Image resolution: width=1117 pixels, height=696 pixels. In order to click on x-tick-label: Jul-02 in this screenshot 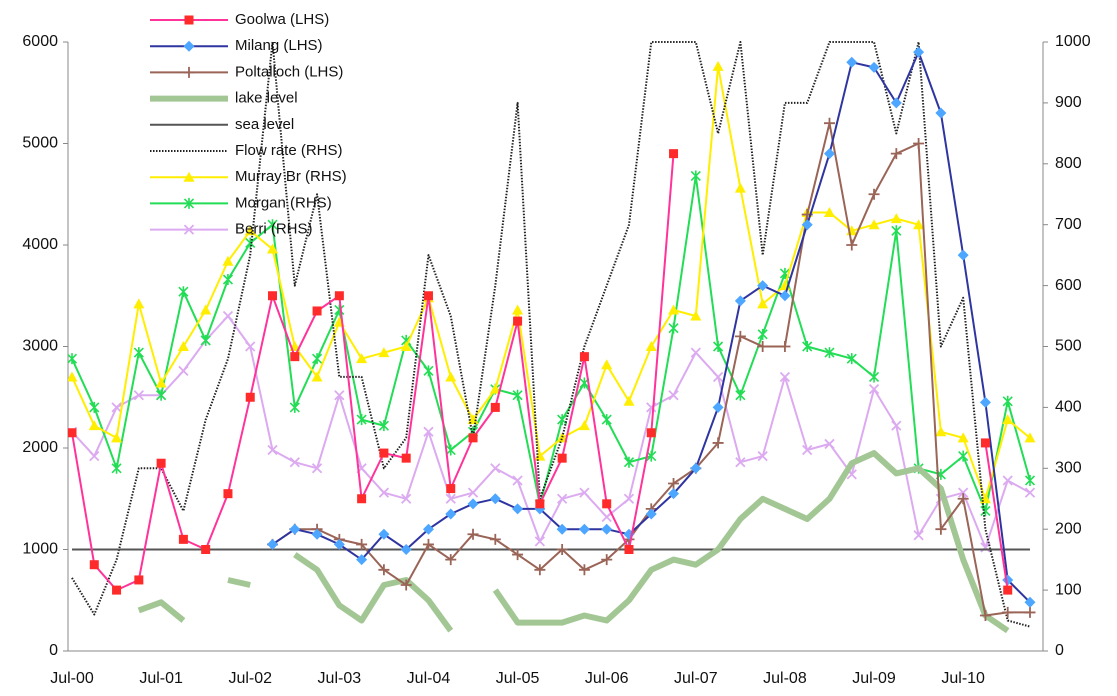, I will do `click(250, 678)`.